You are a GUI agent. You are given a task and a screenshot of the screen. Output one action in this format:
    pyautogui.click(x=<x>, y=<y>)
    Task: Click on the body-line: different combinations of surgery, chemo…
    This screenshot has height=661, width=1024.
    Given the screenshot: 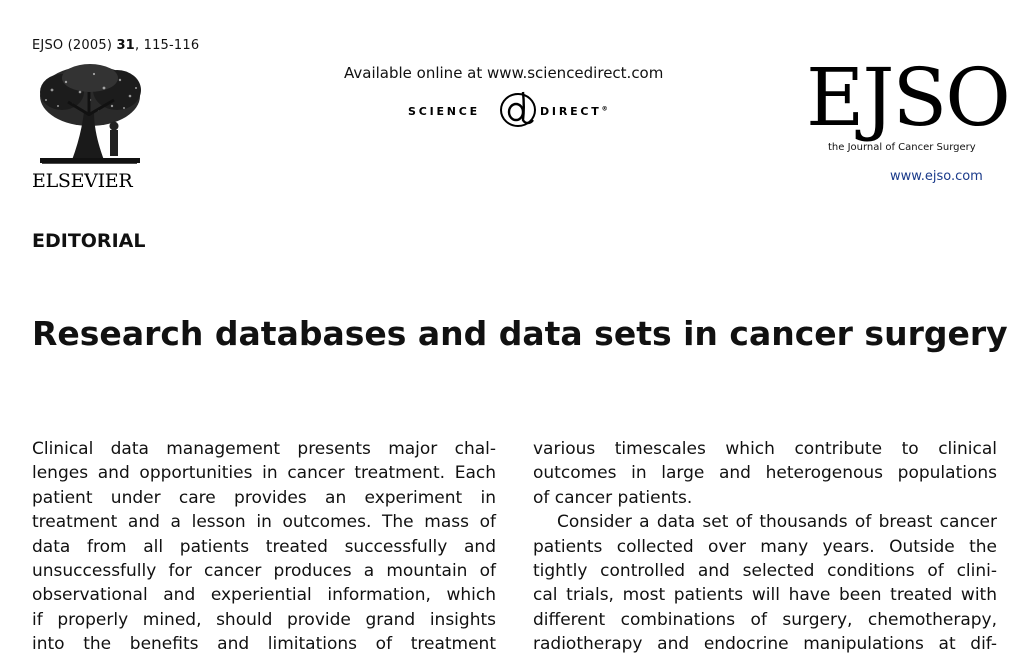 What is the action you would take?
    pyautogui.click(x=765, y=619)
    